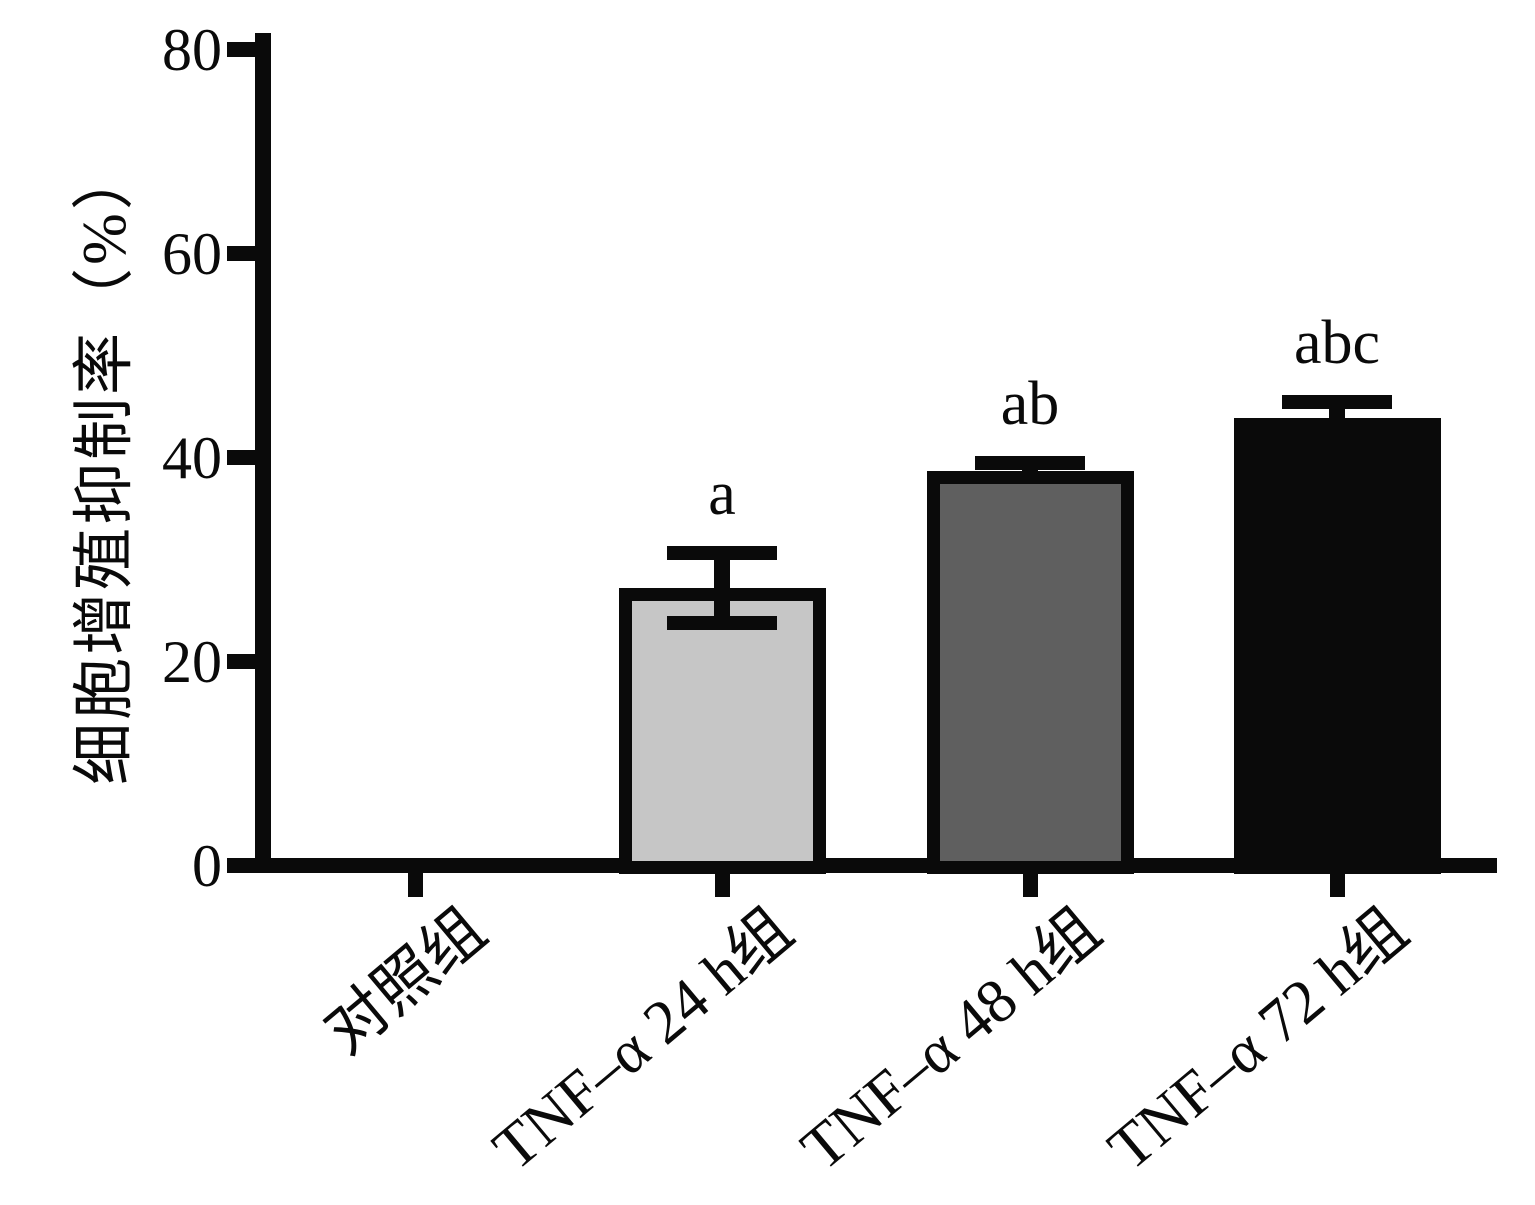  I want to click on y-tick-label: 0, so click(207, 865).